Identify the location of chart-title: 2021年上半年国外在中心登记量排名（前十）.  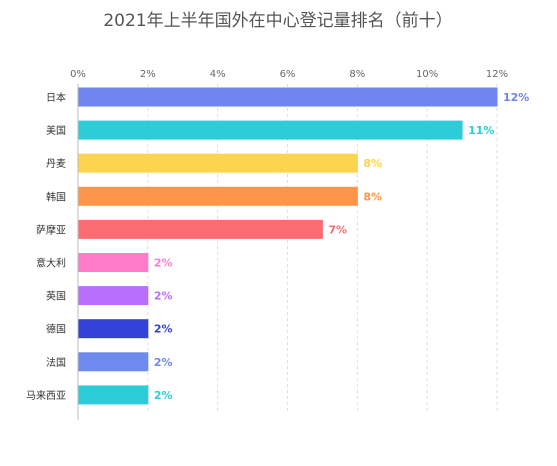
(277, 21).